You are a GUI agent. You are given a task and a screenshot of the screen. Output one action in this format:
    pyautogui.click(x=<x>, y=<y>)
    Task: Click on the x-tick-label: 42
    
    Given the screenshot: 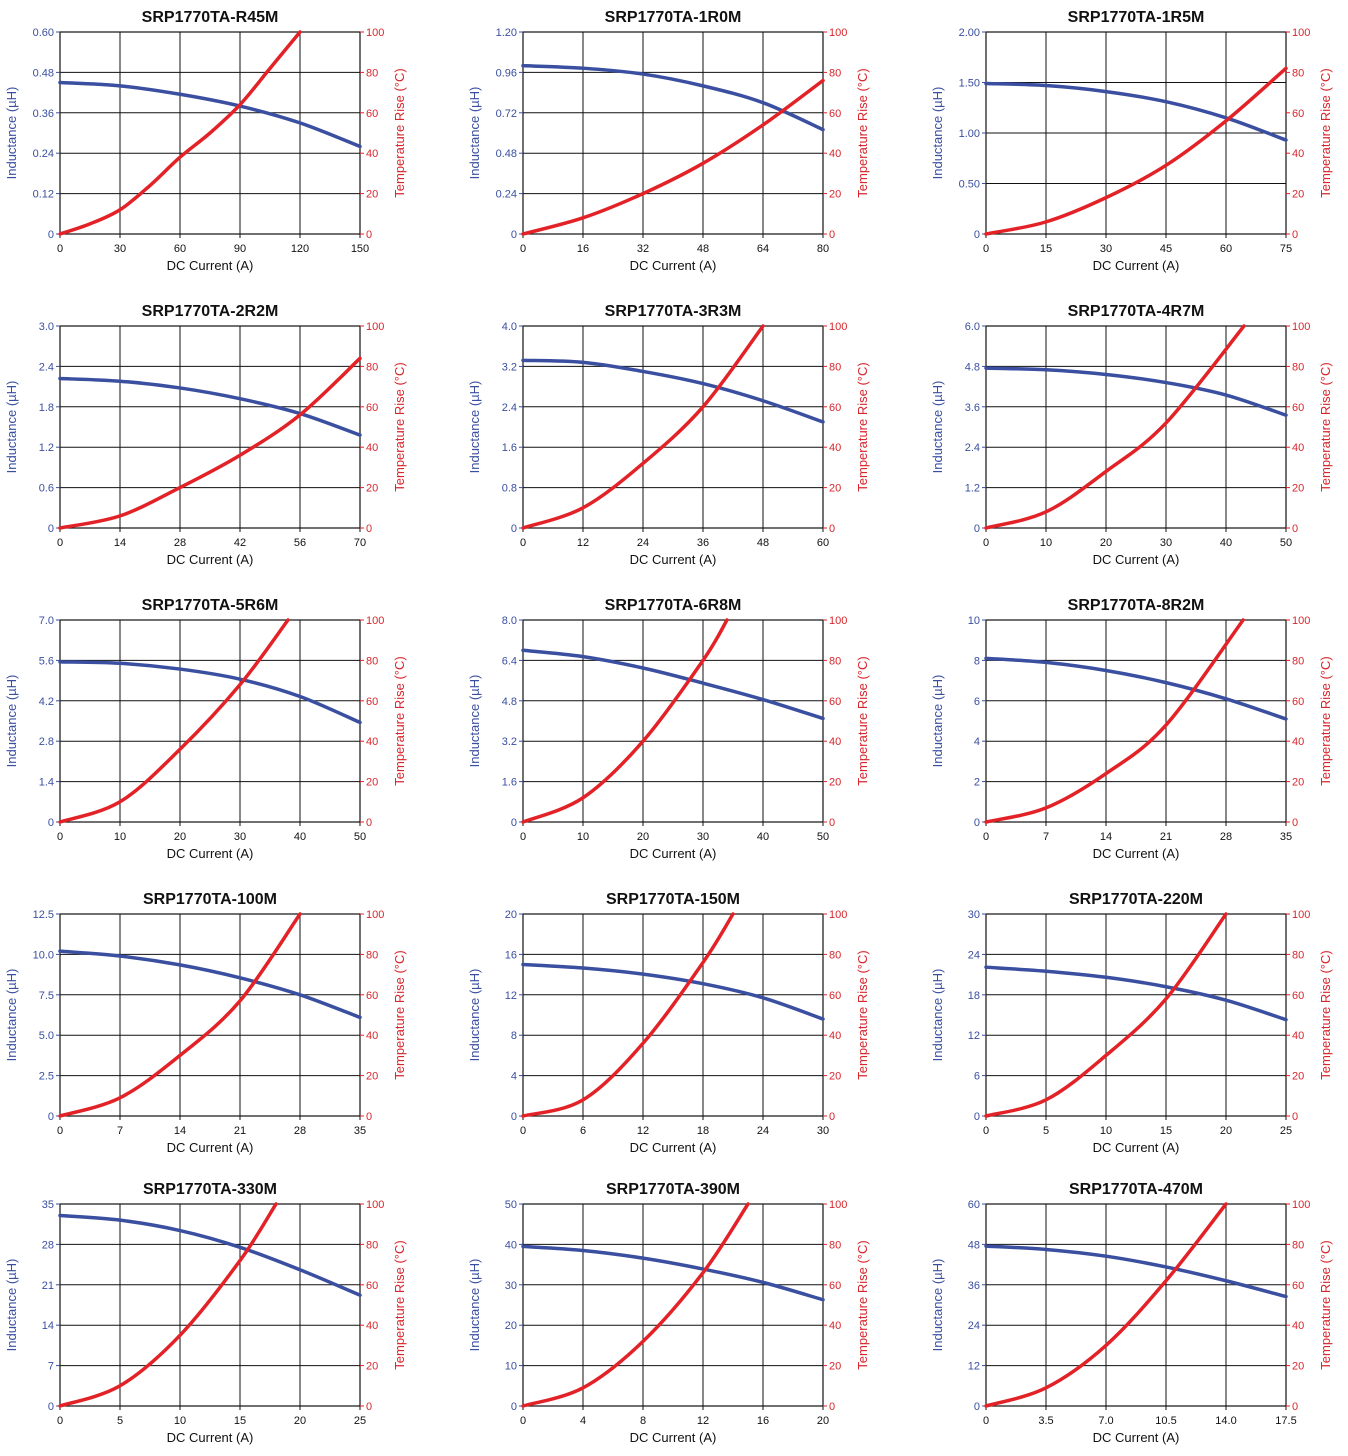 What is the action you would take?
    pyautogui.click(x=240, y=543)
    